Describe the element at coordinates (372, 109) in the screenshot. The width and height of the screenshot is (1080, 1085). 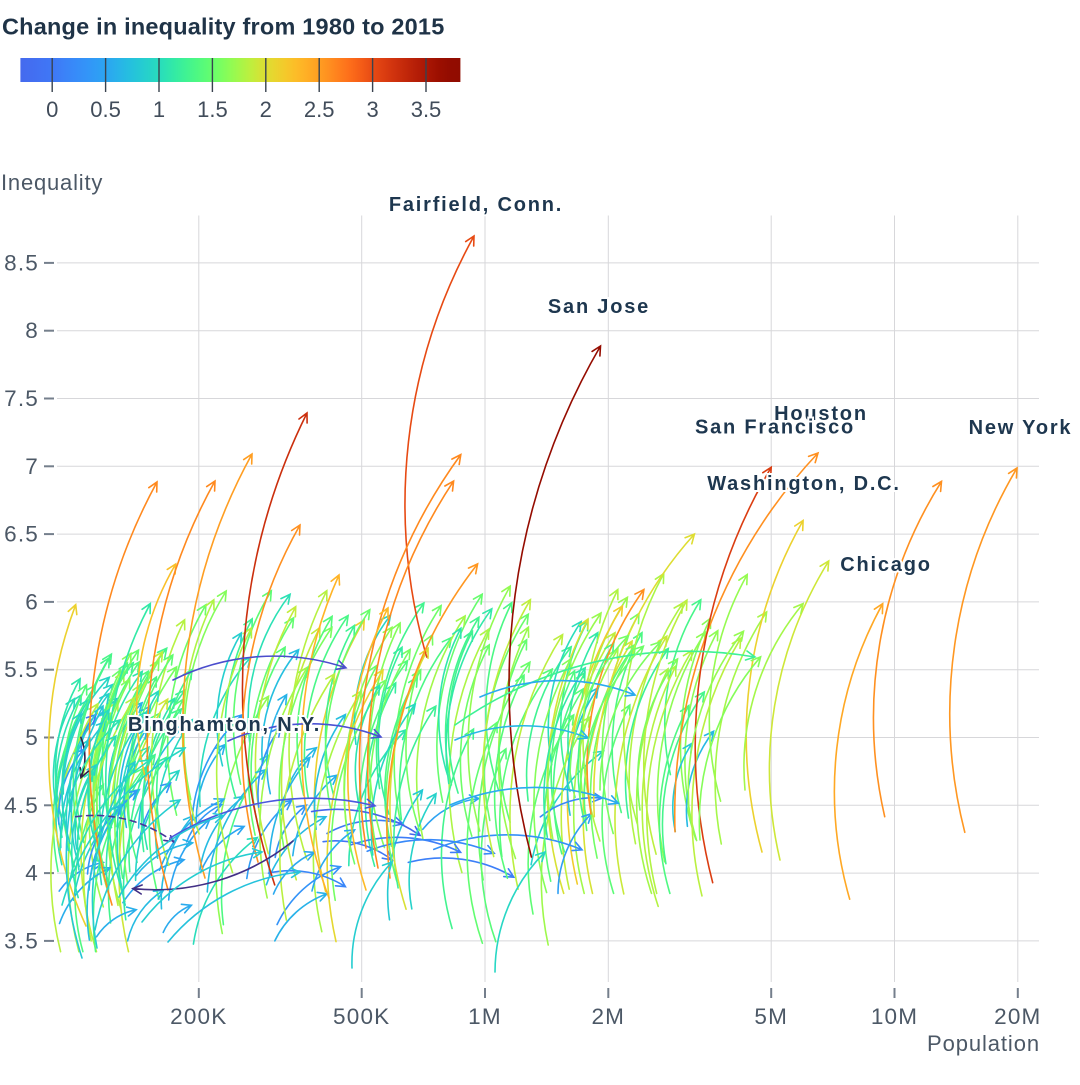
I see `svg-text: 3` at that location.